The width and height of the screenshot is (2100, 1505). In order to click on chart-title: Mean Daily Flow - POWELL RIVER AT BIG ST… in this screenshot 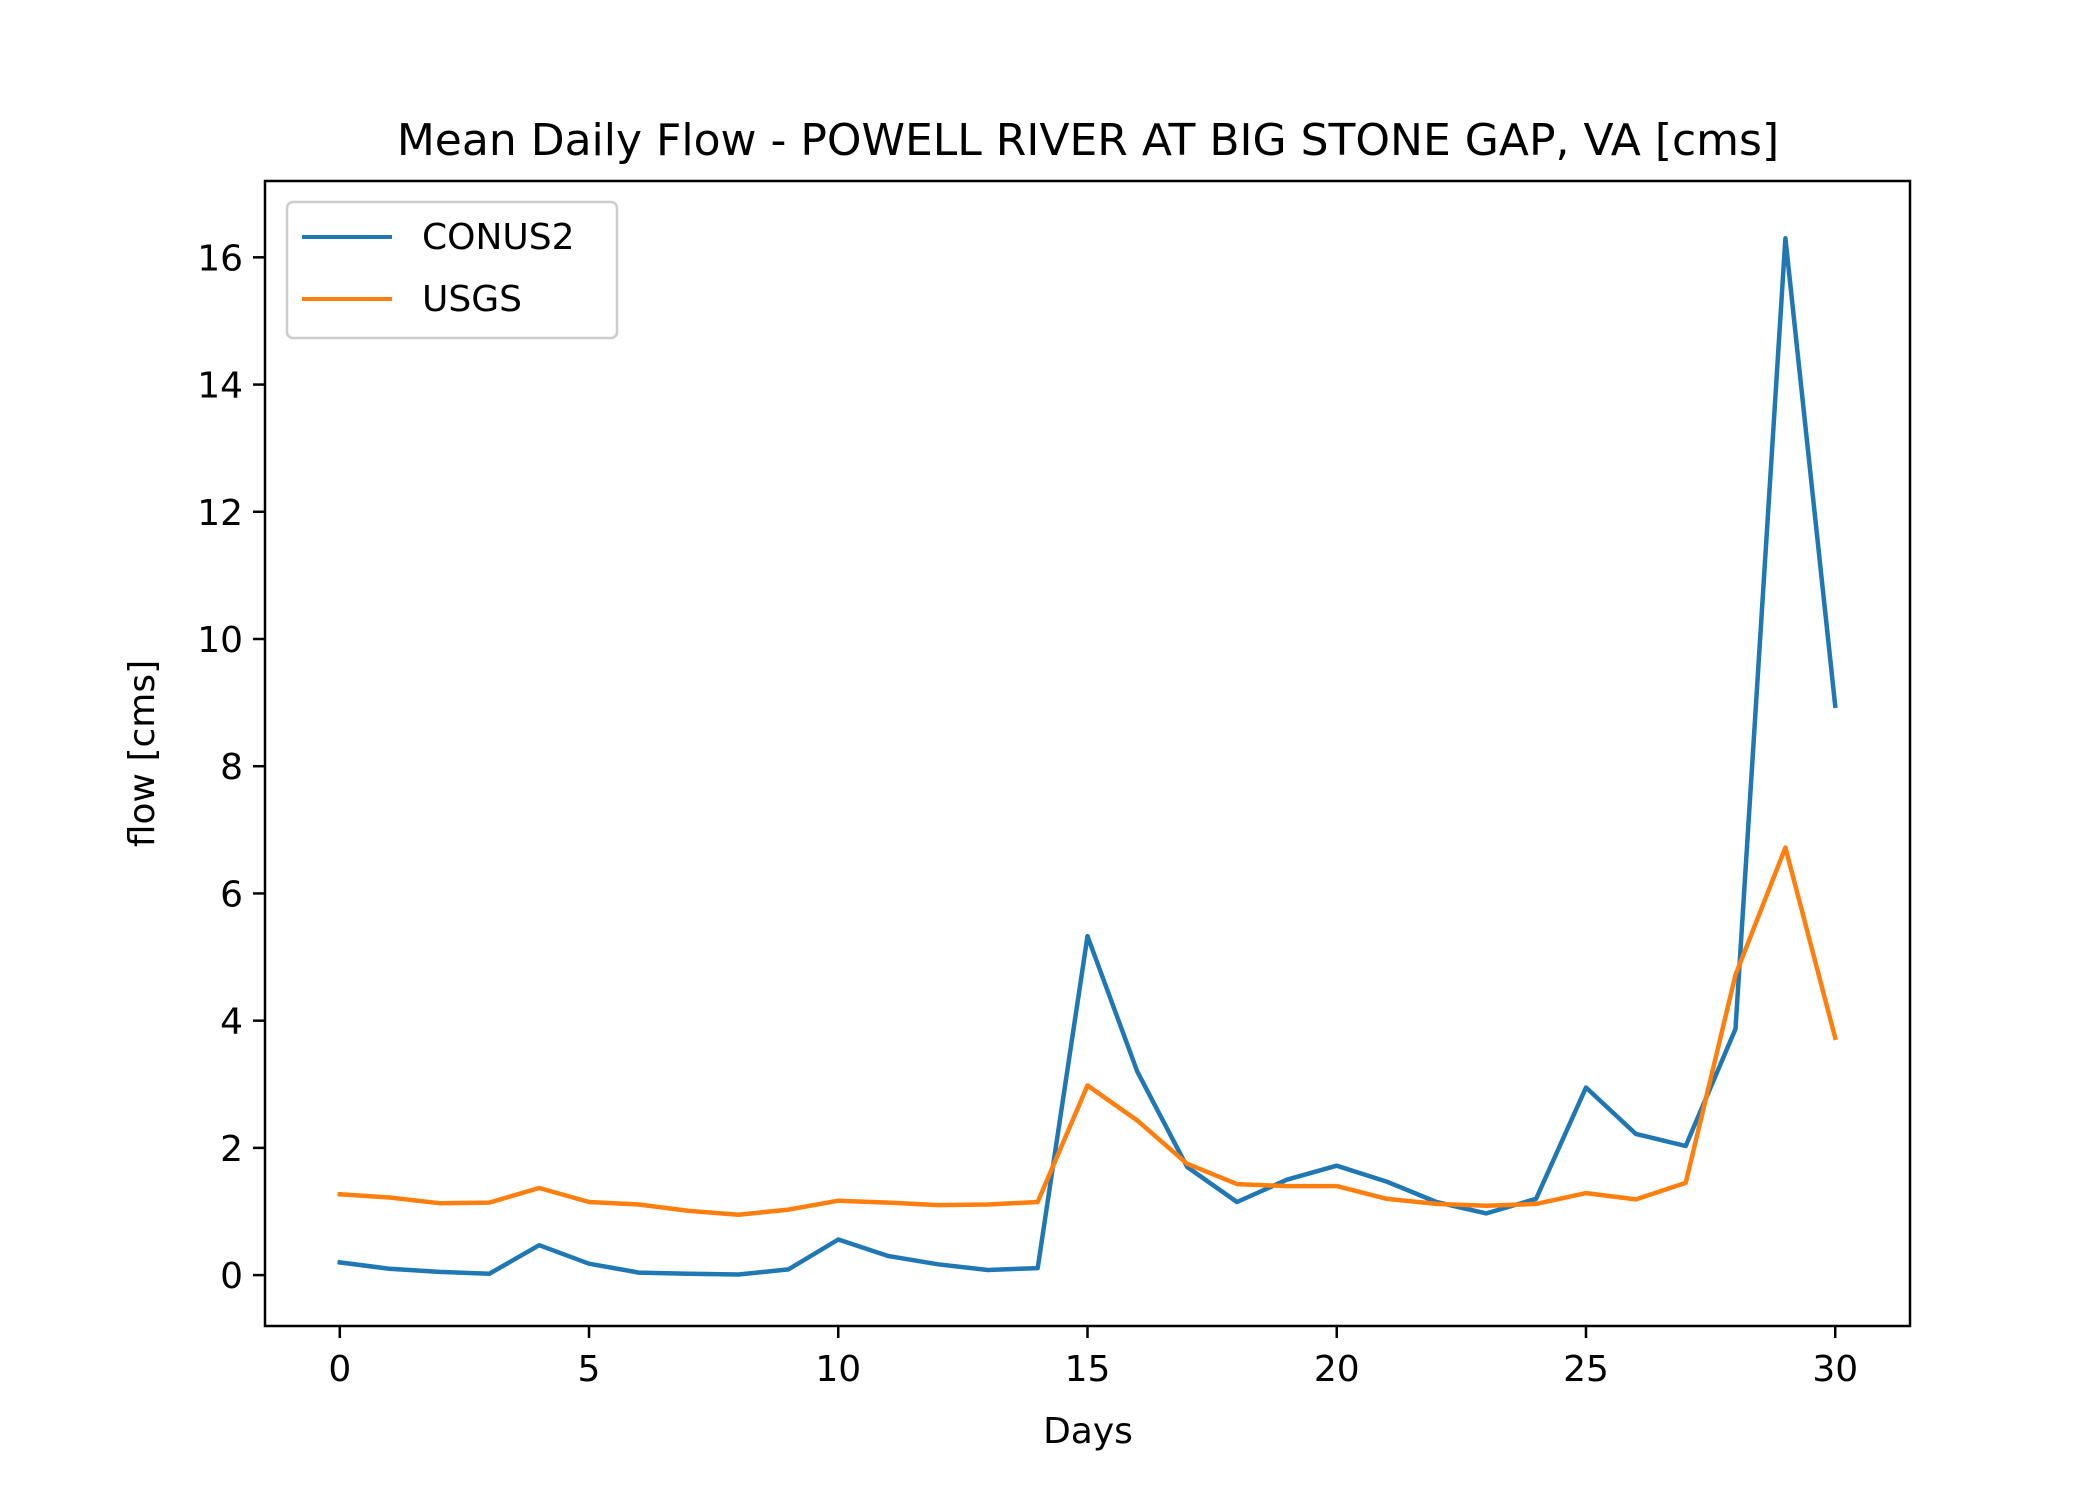, I will do `click(1088, 140)`.